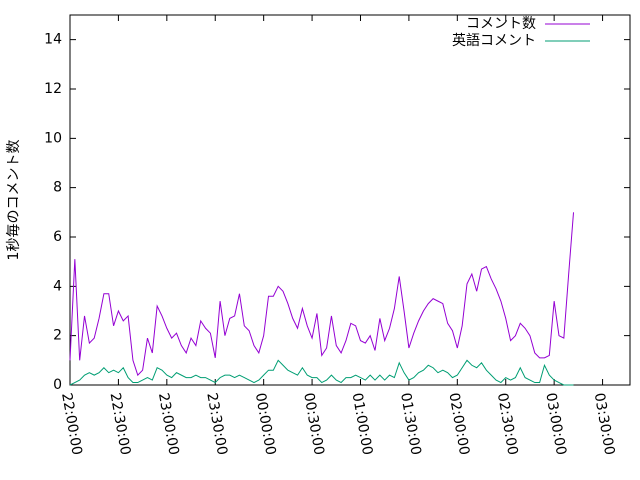 Image resolution: width=640 pixels, height=480 pixels. I want to click on legend-label: コメント数, so click(501, 24).